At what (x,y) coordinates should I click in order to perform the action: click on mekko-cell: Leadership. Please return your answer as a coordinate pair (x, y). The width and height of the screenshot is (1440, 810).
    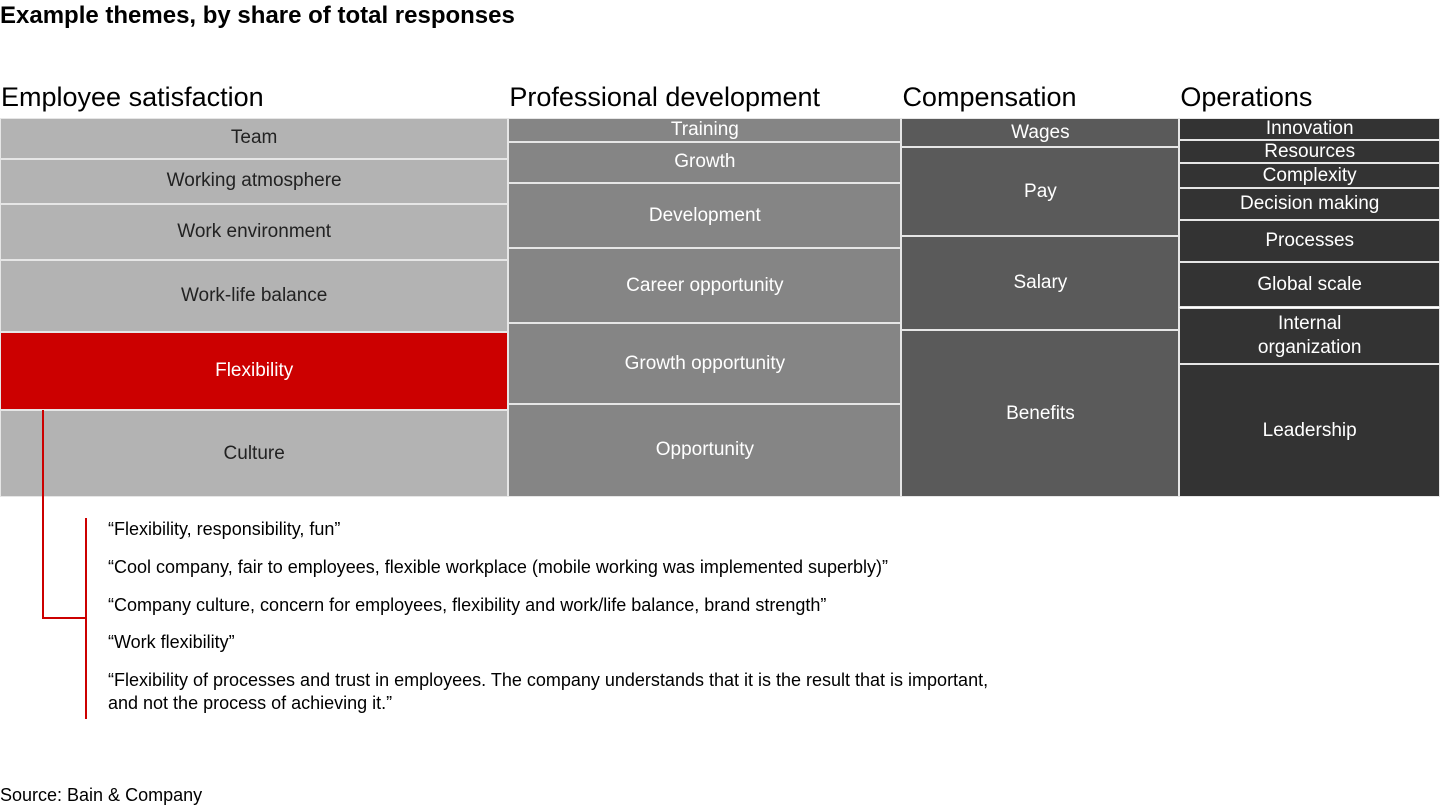
    Looking at the image, I should click on (1309, 430).